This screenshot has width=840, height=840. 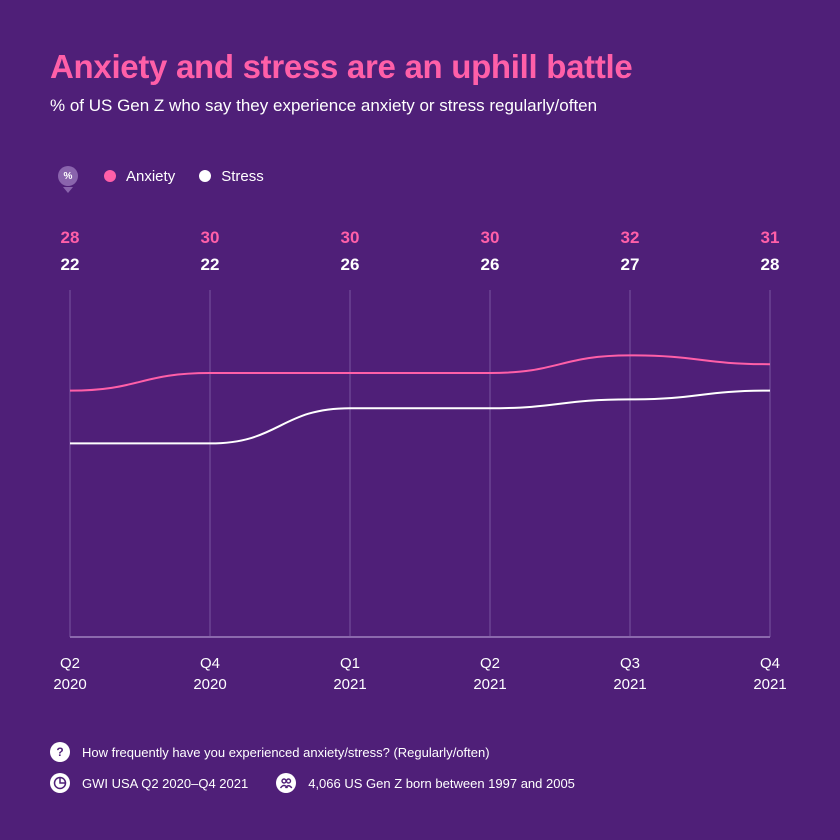 What do you see at coordinates (165, 783) in the screenshot?
I see `footer-source-text: GWI USA Q2 2020–Q4 2021` at bounding box center [165, 783].